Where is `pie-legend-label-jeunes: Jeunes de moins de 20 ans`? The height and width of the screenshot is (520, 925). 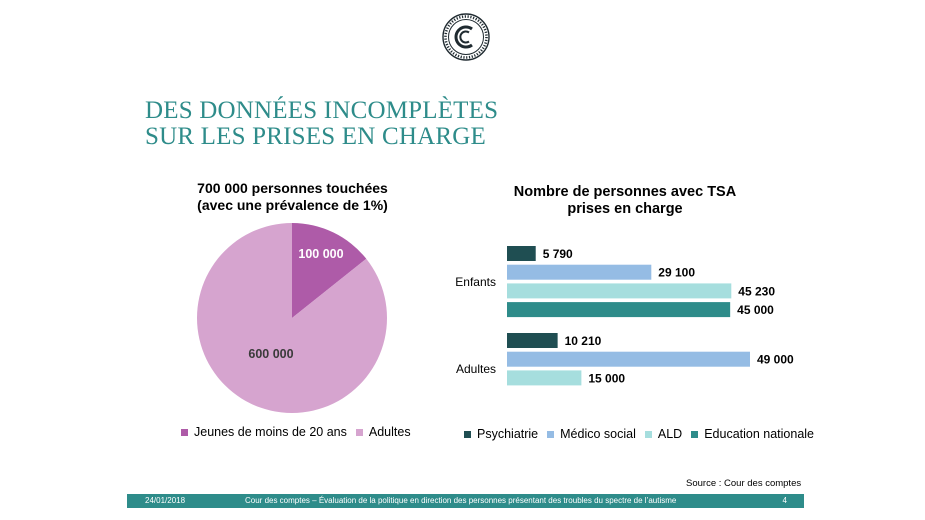 pie-legend-label-jeunes: Jeunes de moins de 20 ans is located at coordinates (270, 432).